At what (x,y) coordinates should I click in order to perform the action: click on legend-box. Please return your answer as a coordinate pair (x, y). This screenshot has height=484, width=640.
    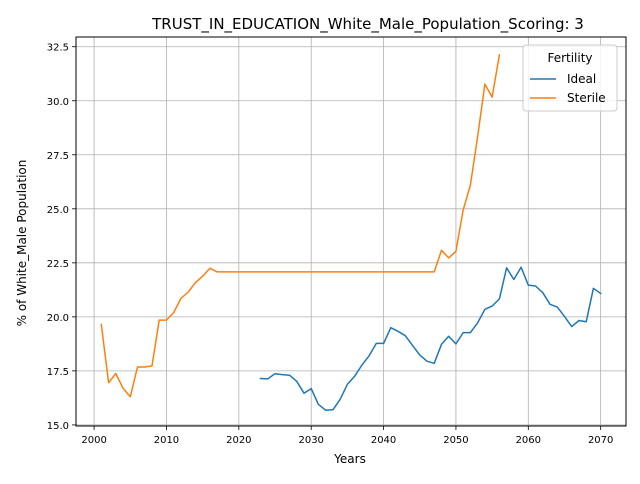
    Looking at the image, I should click on (570, 78).